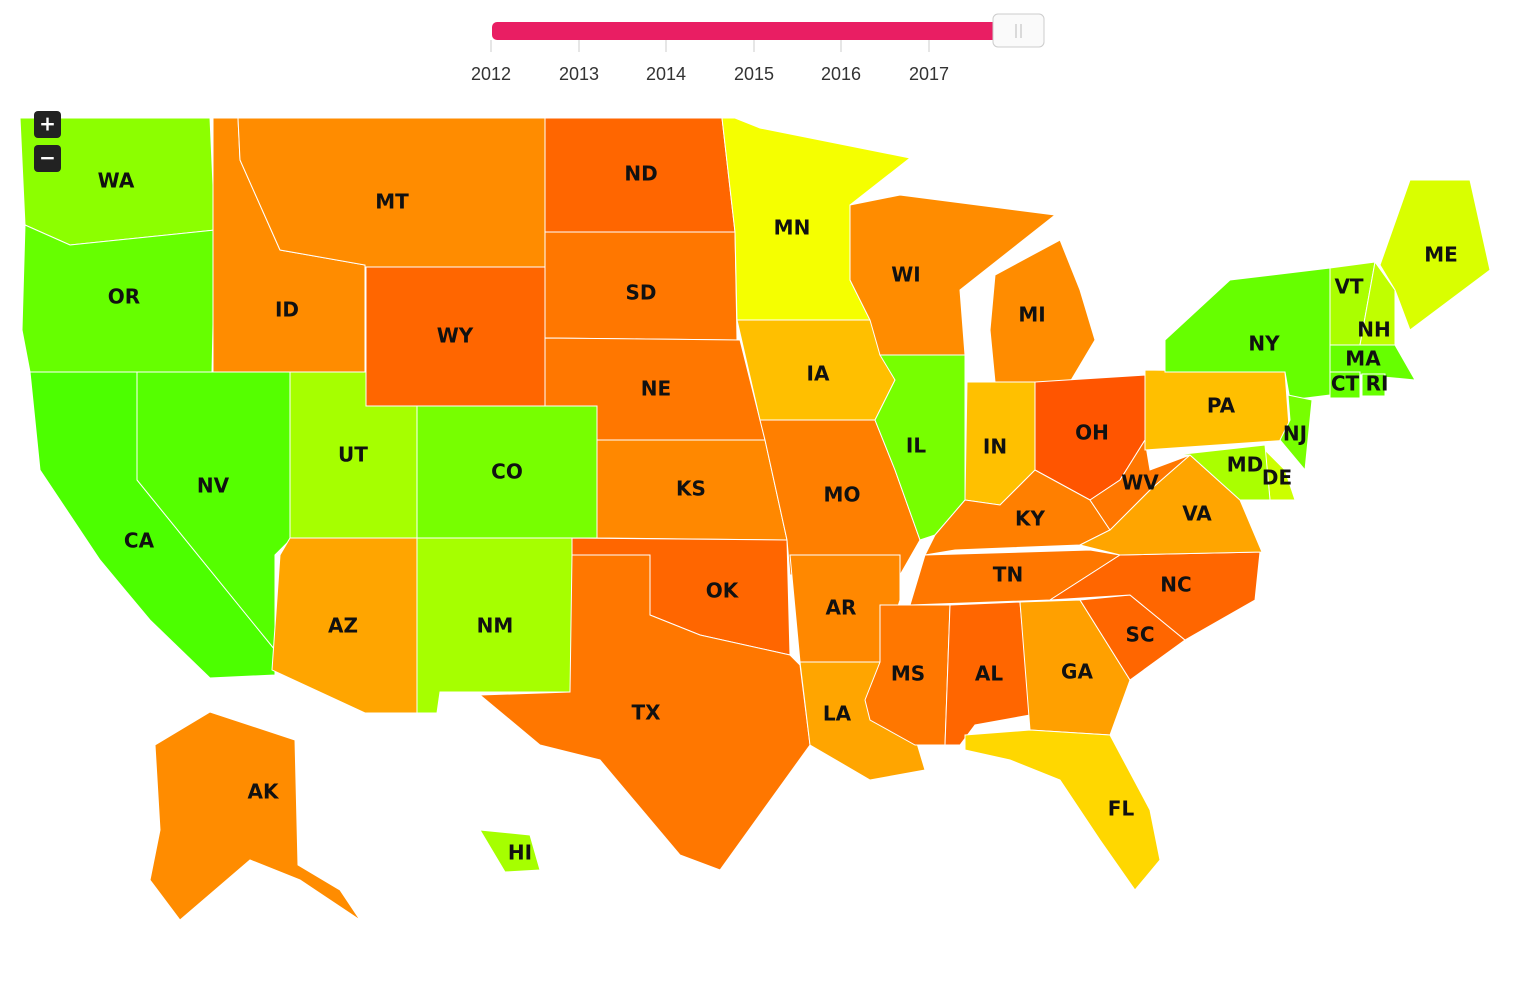  What do you see at coordinates (1092, 433) in the screenshot?
I see `state-label: OH` at bounding box center [1092, 433].